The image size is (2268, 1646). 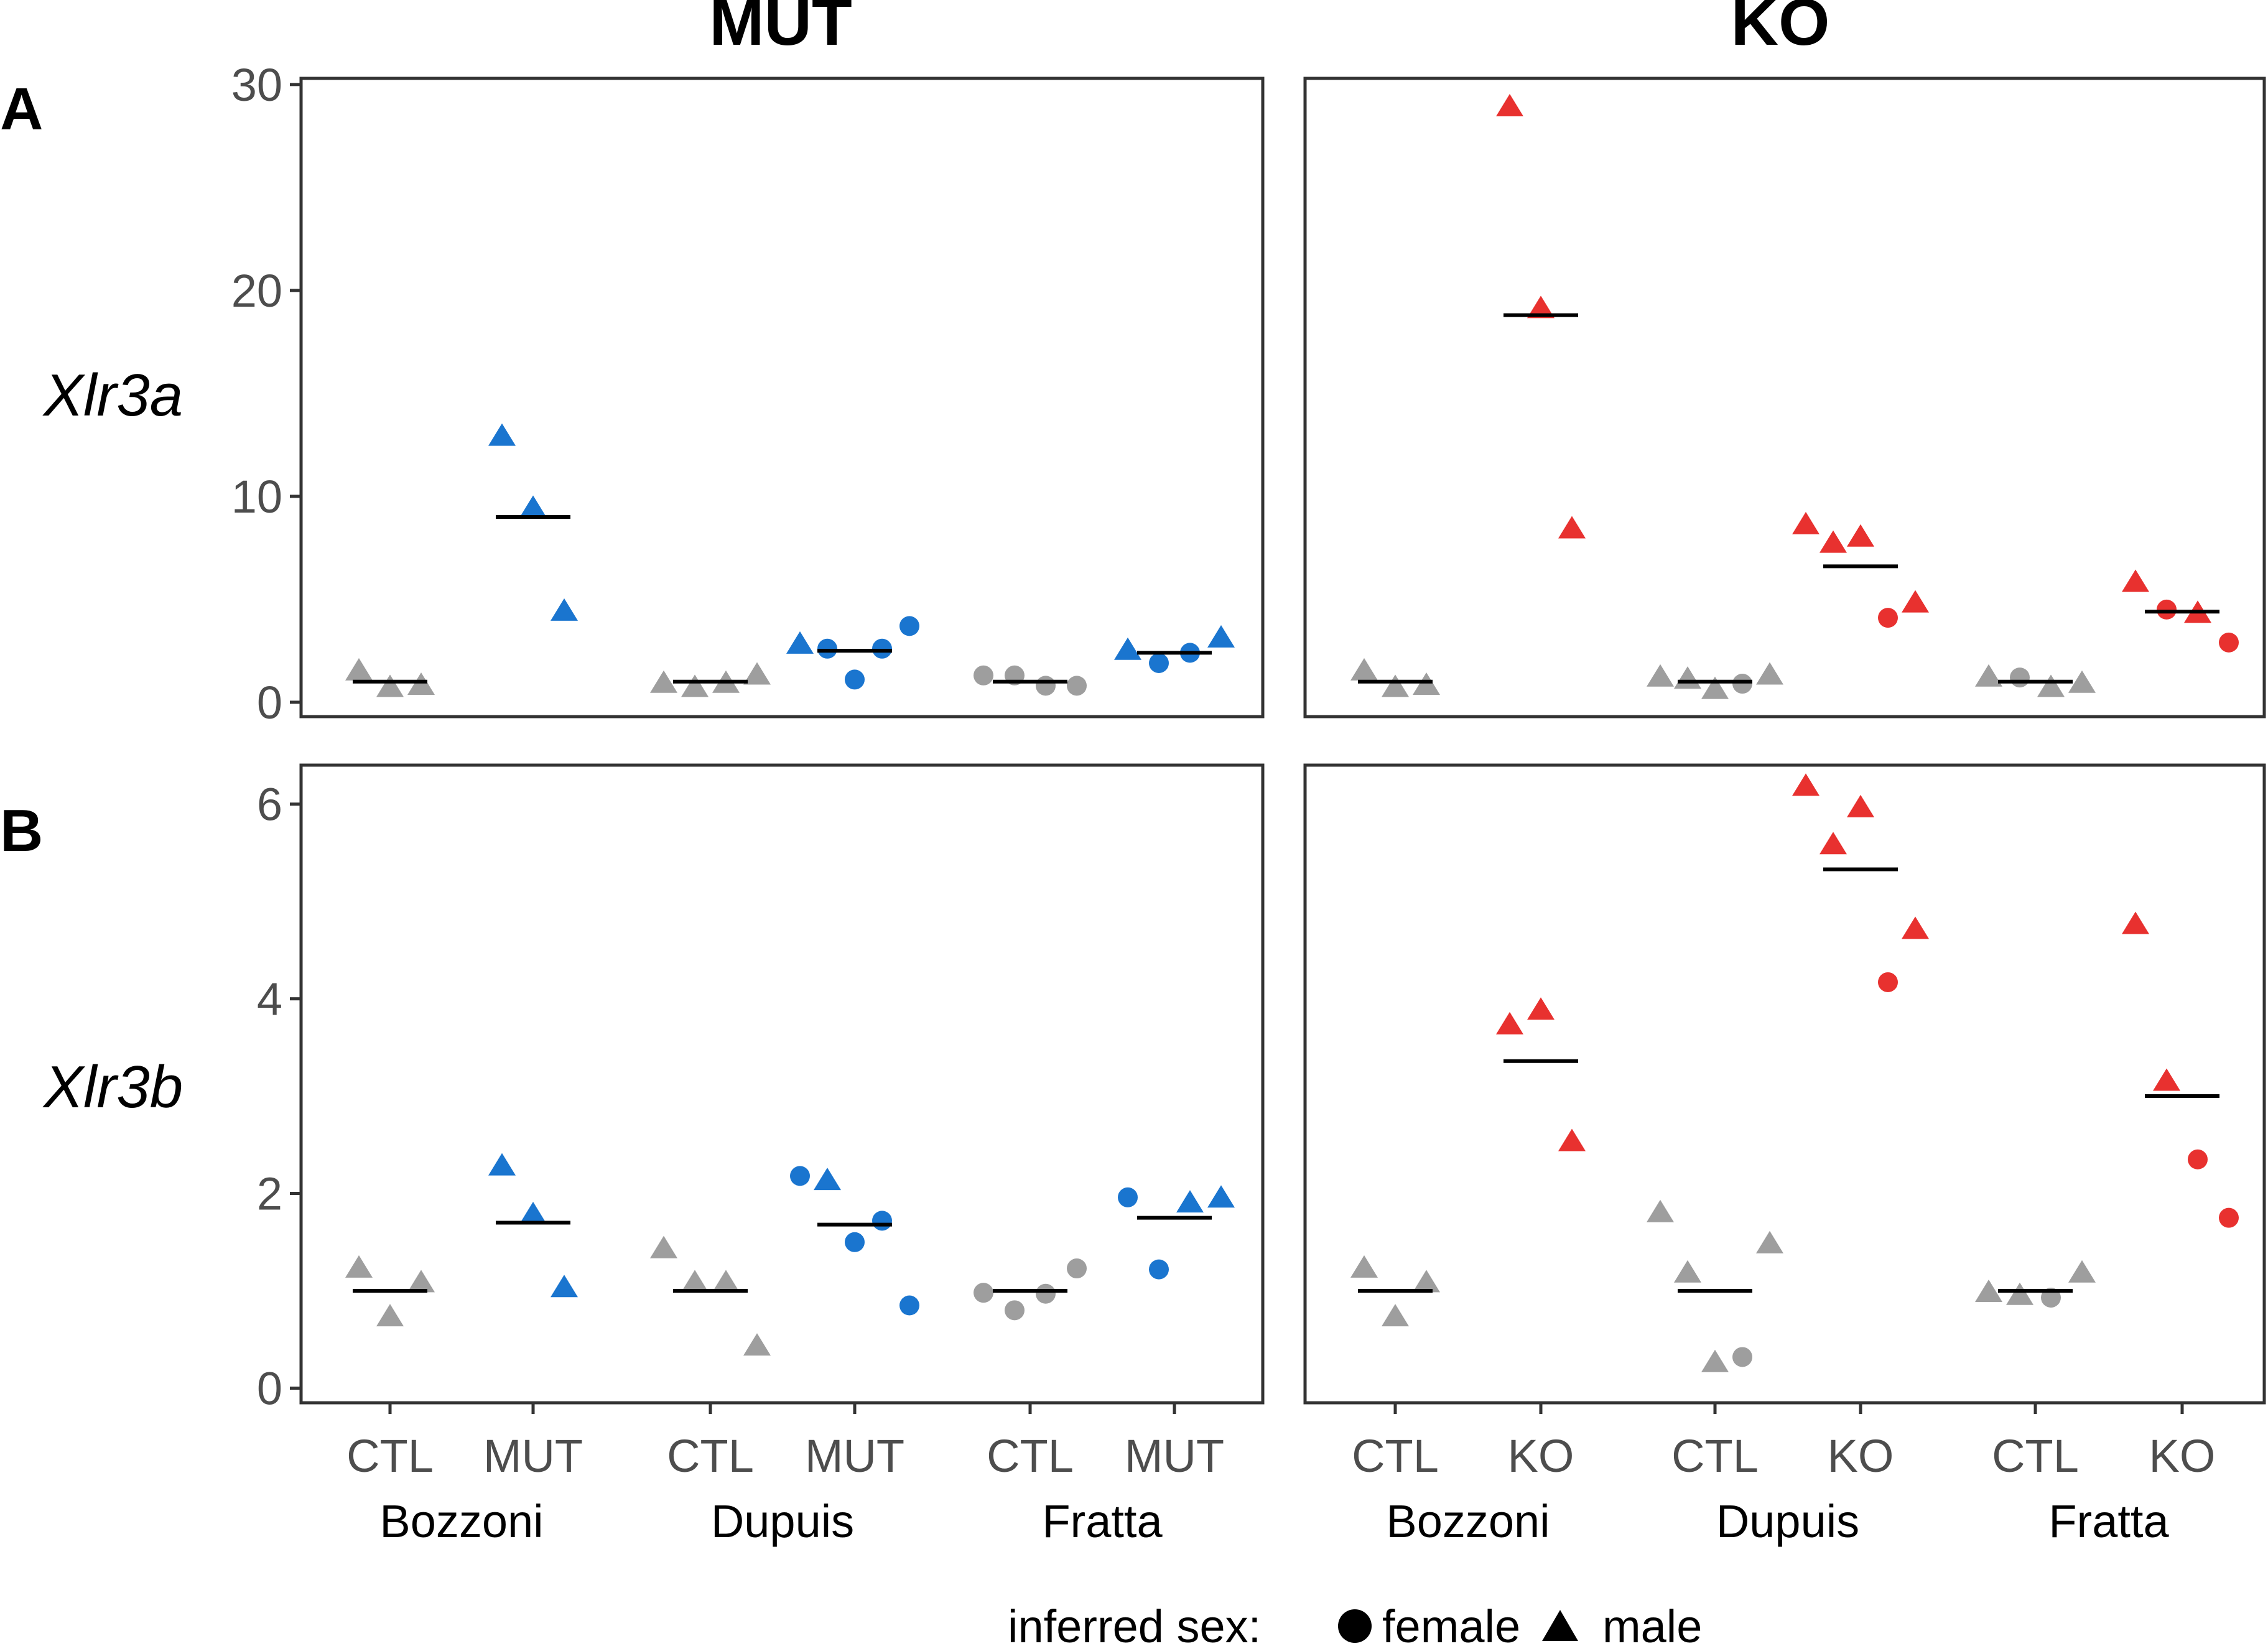 What do you see at coordinates (1560, 1625) in the screenshot?
I see `legend-male-marker` at bounding box center [1560, 1625].